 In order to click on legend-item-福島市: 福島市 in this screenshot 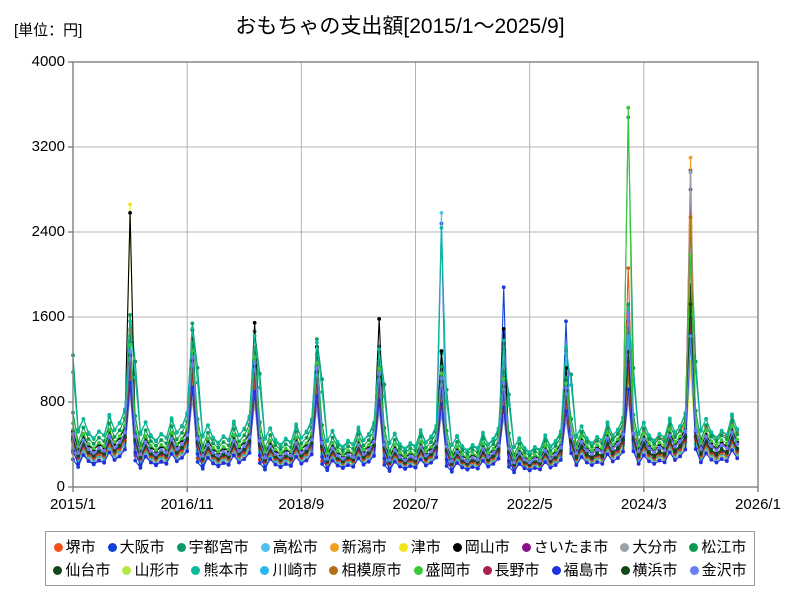, I will do `click(580, 570)`.